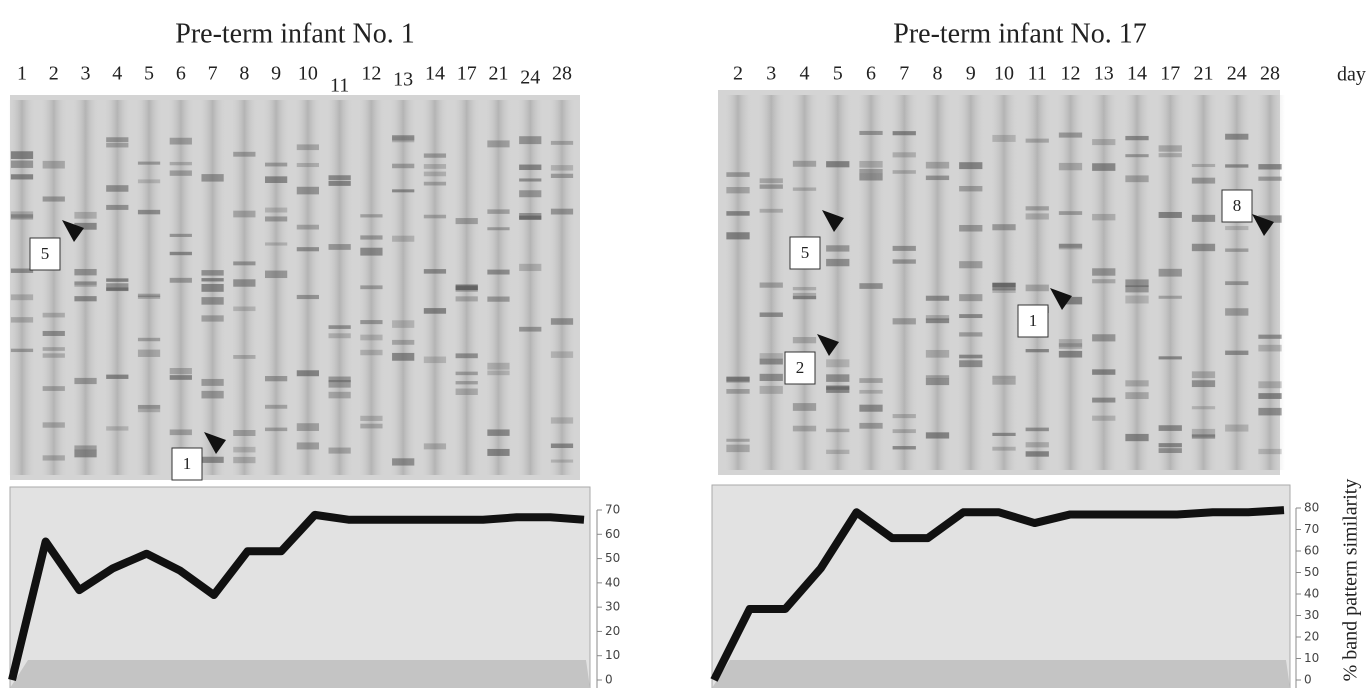 The width and height of the screenshot is (1366, 688). Describe the element at coordinates (1311, 551) in the screenshot. I see `y-tick-label: 60` at that location.